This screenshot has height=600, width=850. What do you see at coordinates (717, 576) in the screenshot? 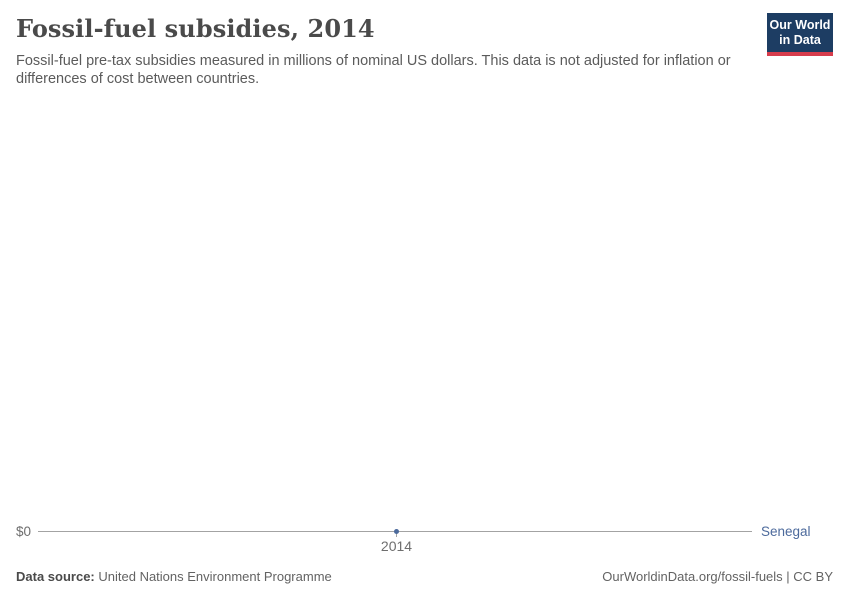
I see `attribution-link: OurWorldinData.org/fossil-fuels | CC BY` at bounding box center [717, 576].